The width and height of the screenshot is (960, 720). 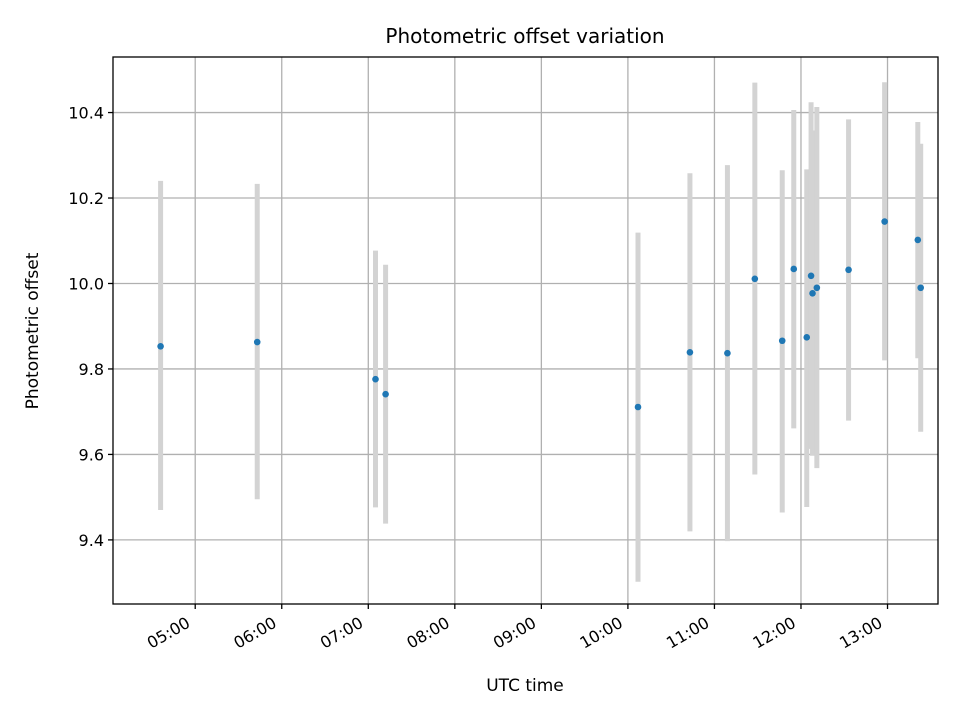 I want to click on y-tick-label: 9.6, so click(x=91, y=454).